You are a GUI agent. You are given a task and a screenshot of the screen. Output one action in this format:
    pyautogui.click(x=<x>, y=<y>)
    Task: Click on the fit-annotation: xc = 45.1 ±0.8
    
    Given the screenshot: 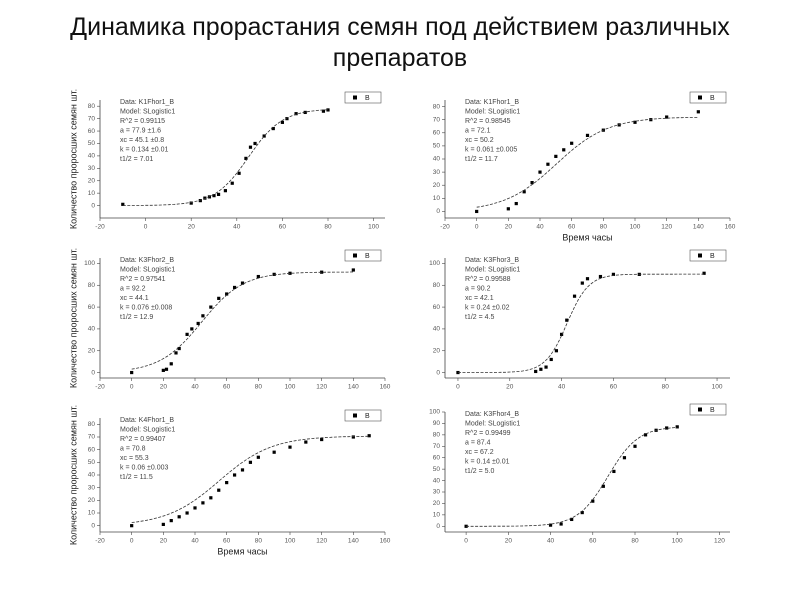 What is the action you would take?
    pyautogui.click(x=142, y=140)
    